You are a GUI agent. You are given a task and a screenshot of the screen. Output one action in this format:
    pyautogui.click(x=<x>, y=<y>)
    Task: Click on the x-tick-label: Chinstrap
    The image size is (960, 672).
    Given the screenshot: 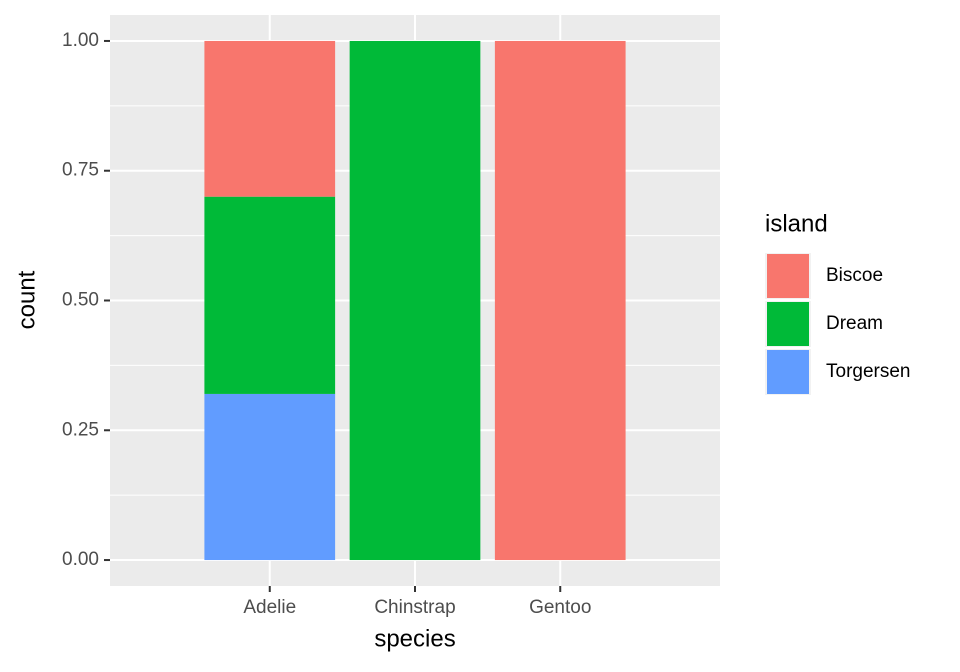 What is the action you would take?
    pyautogui.click(x=414, y=607)
    